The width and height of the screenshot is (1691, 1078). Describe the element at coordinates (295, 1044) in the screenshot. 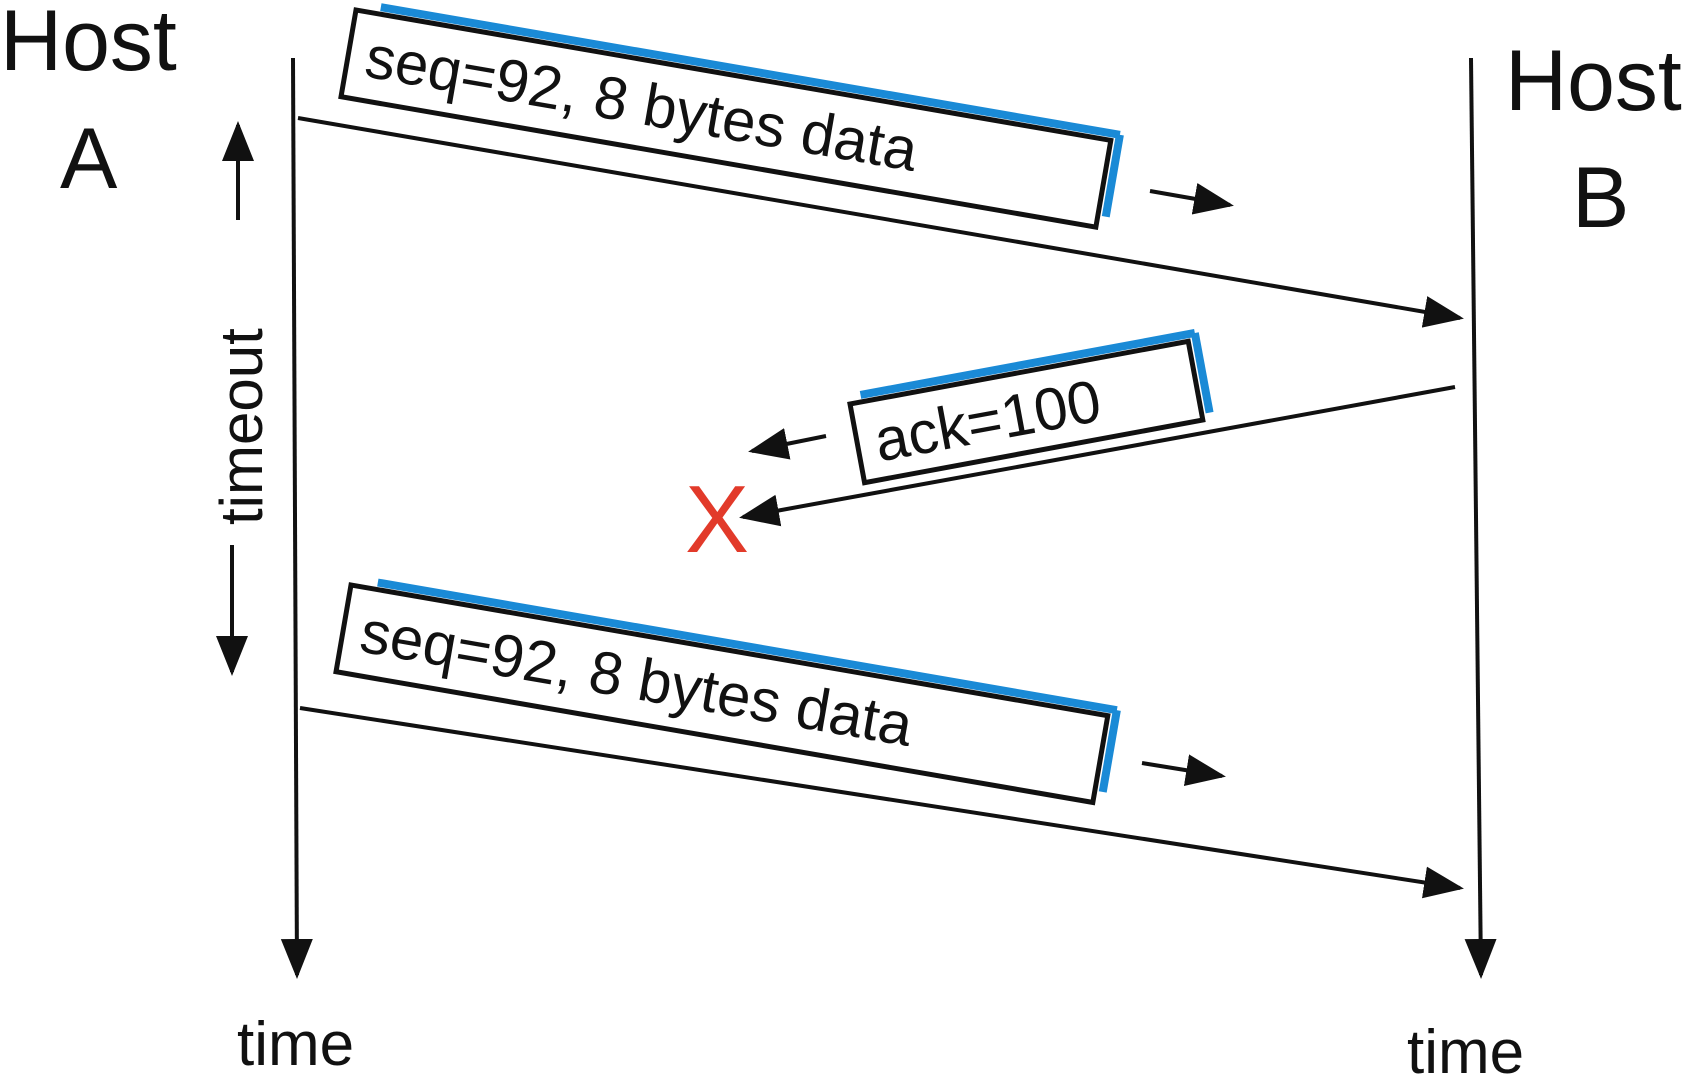

I see `host-a-time-label: time` at that location.